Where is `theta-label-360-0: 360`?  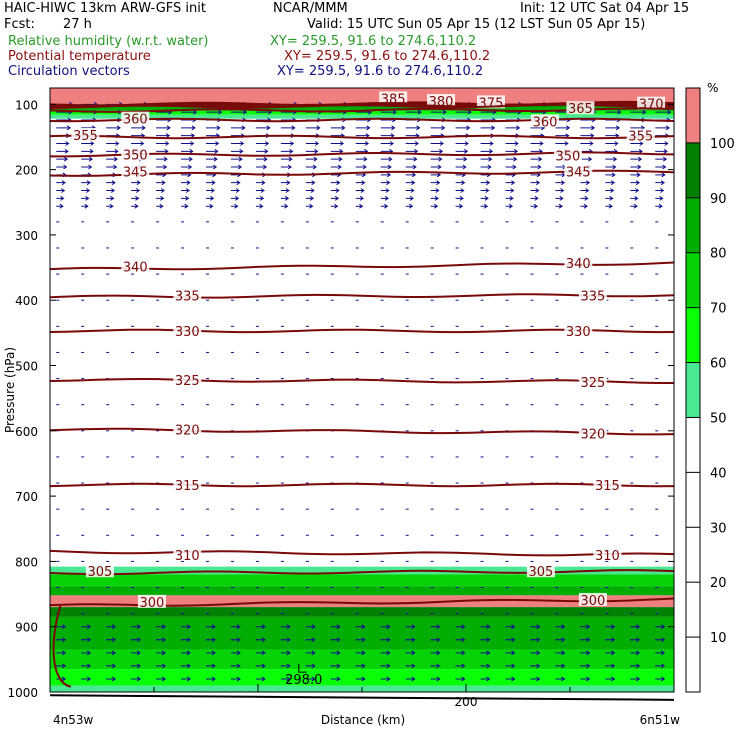 theta-label-360-0: 360 is located at coordinates (135, 120).